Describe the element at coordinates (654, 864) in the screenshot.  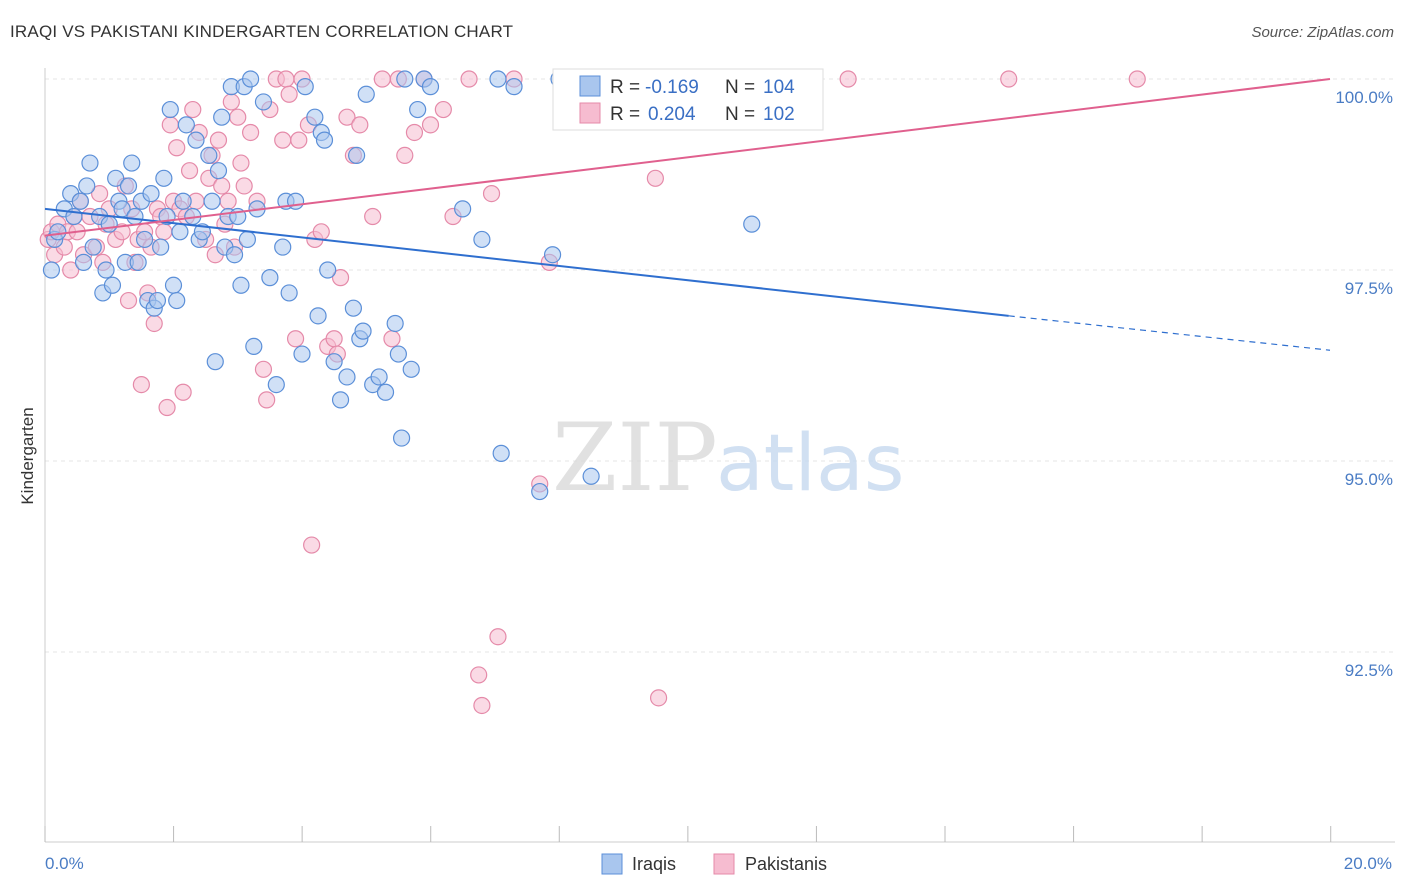
I see `bottom-legend-label-iraqis: Iraqis` at that location.